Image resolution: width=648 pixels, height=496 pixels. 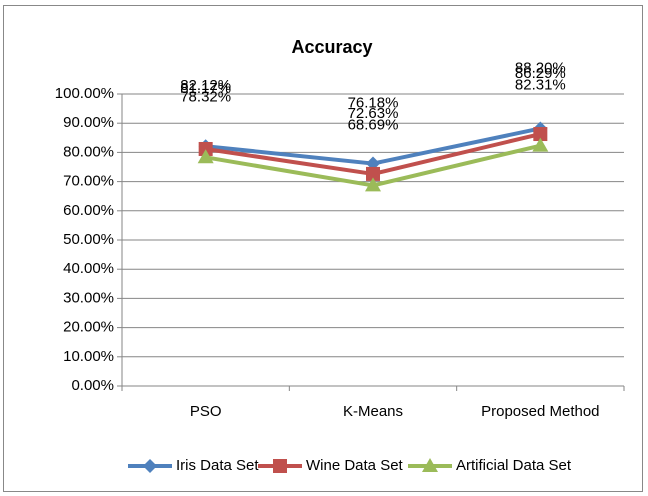 I want to click on x-tick-label: PSO, so click(x=206, y=411).